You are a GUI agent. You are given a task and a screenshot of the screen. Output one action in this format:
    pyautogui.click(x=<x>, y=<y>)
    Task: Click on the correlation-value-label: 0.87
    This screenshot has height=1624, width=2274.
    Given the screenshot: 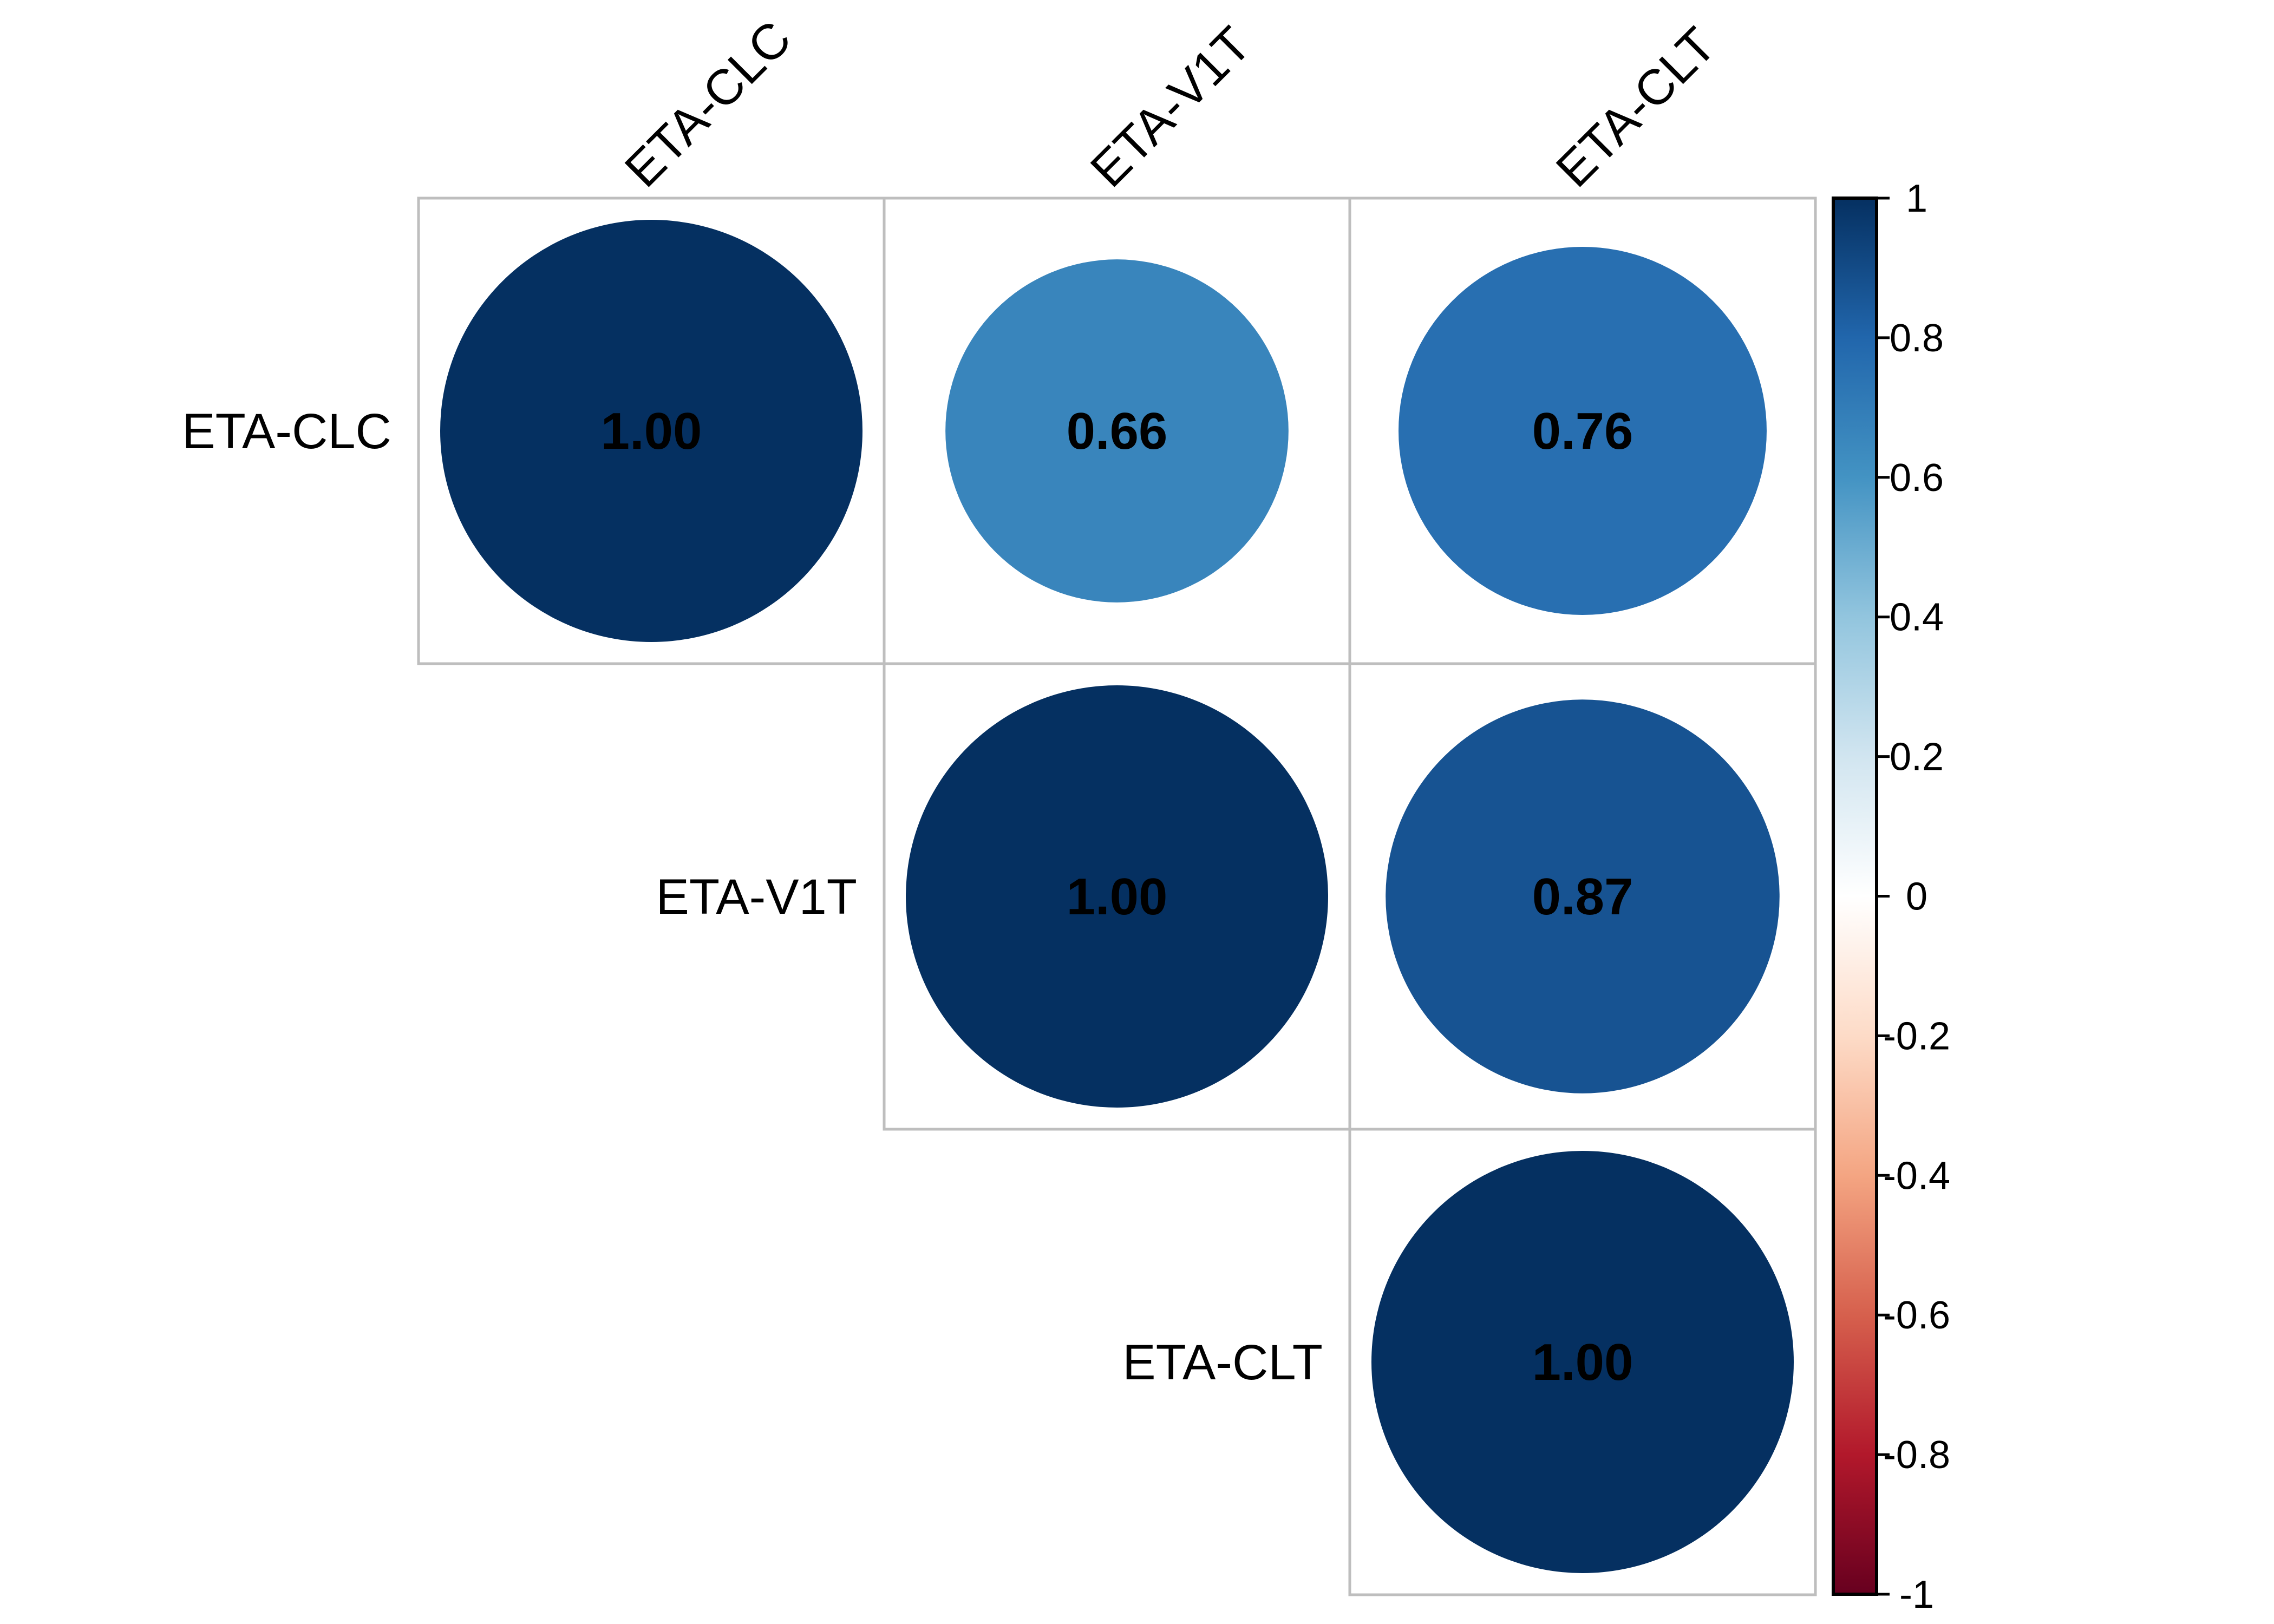 What is the action you would take?
    pyautogui.click(x=1583, y=897)
    